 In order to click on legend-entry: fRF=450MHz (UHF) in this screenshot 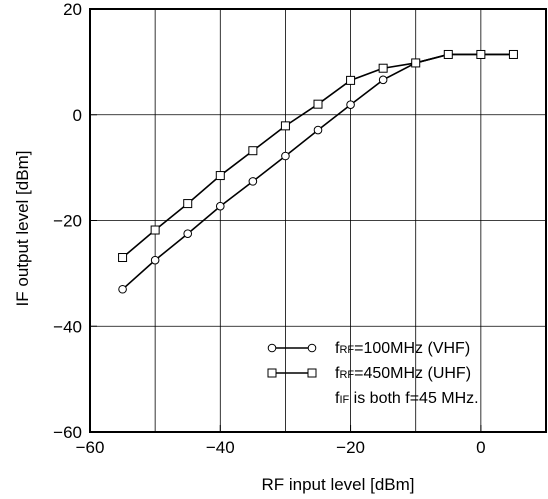, I will do `click(369, 373)`.